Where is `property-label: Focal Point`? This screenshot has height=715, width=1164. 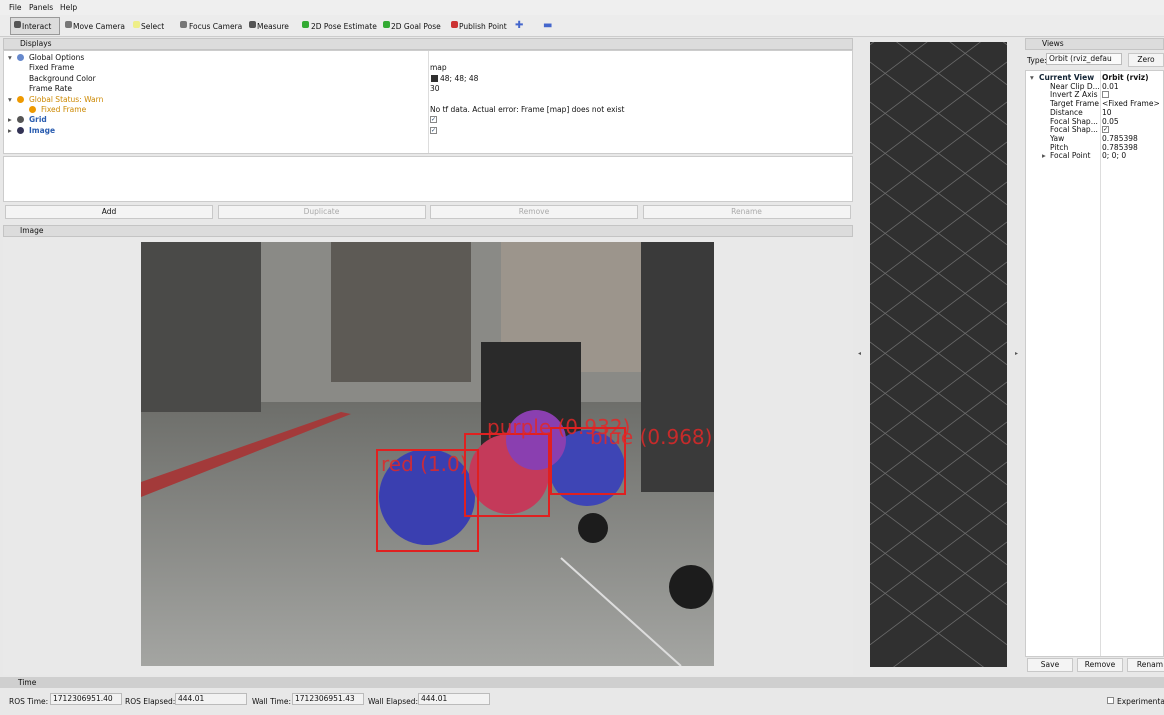
property-label: Focal Point is located at coordinates (1070, 156).